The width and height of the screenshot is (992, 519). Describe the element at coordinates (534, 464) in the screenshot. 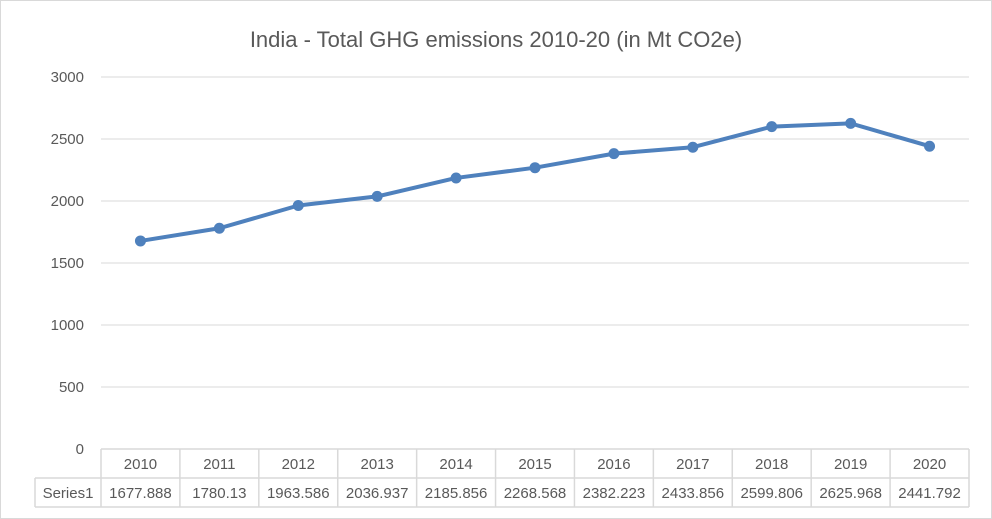

I see `x-tick-label: 2015` at that location.